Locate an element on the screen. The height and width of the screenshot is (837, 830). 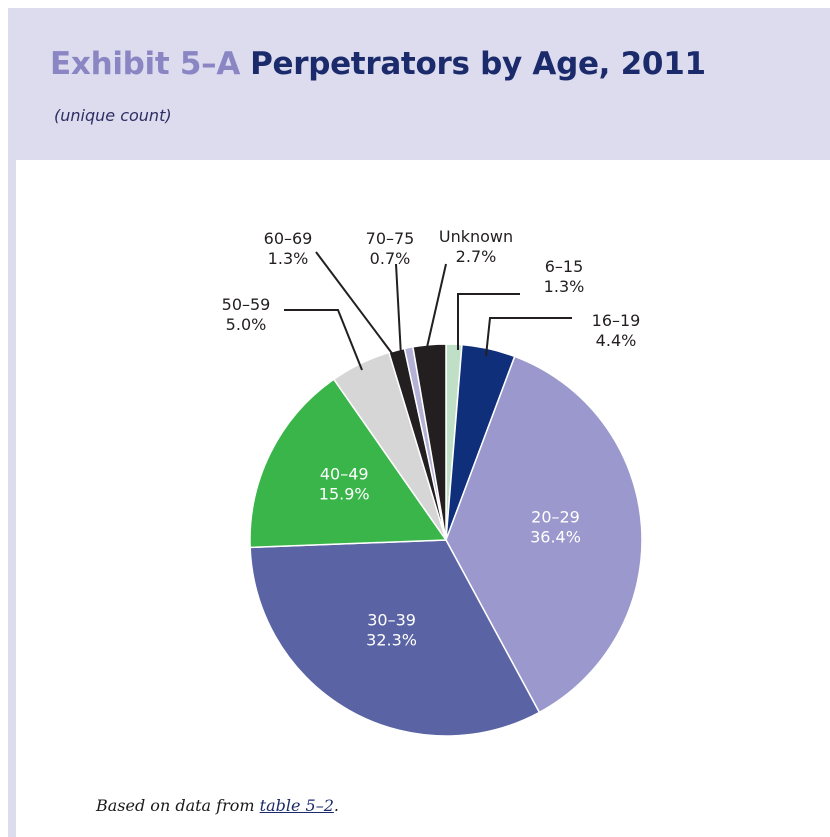
slice-percent-30-39: 32.3% is located at coordinates (391, 639).